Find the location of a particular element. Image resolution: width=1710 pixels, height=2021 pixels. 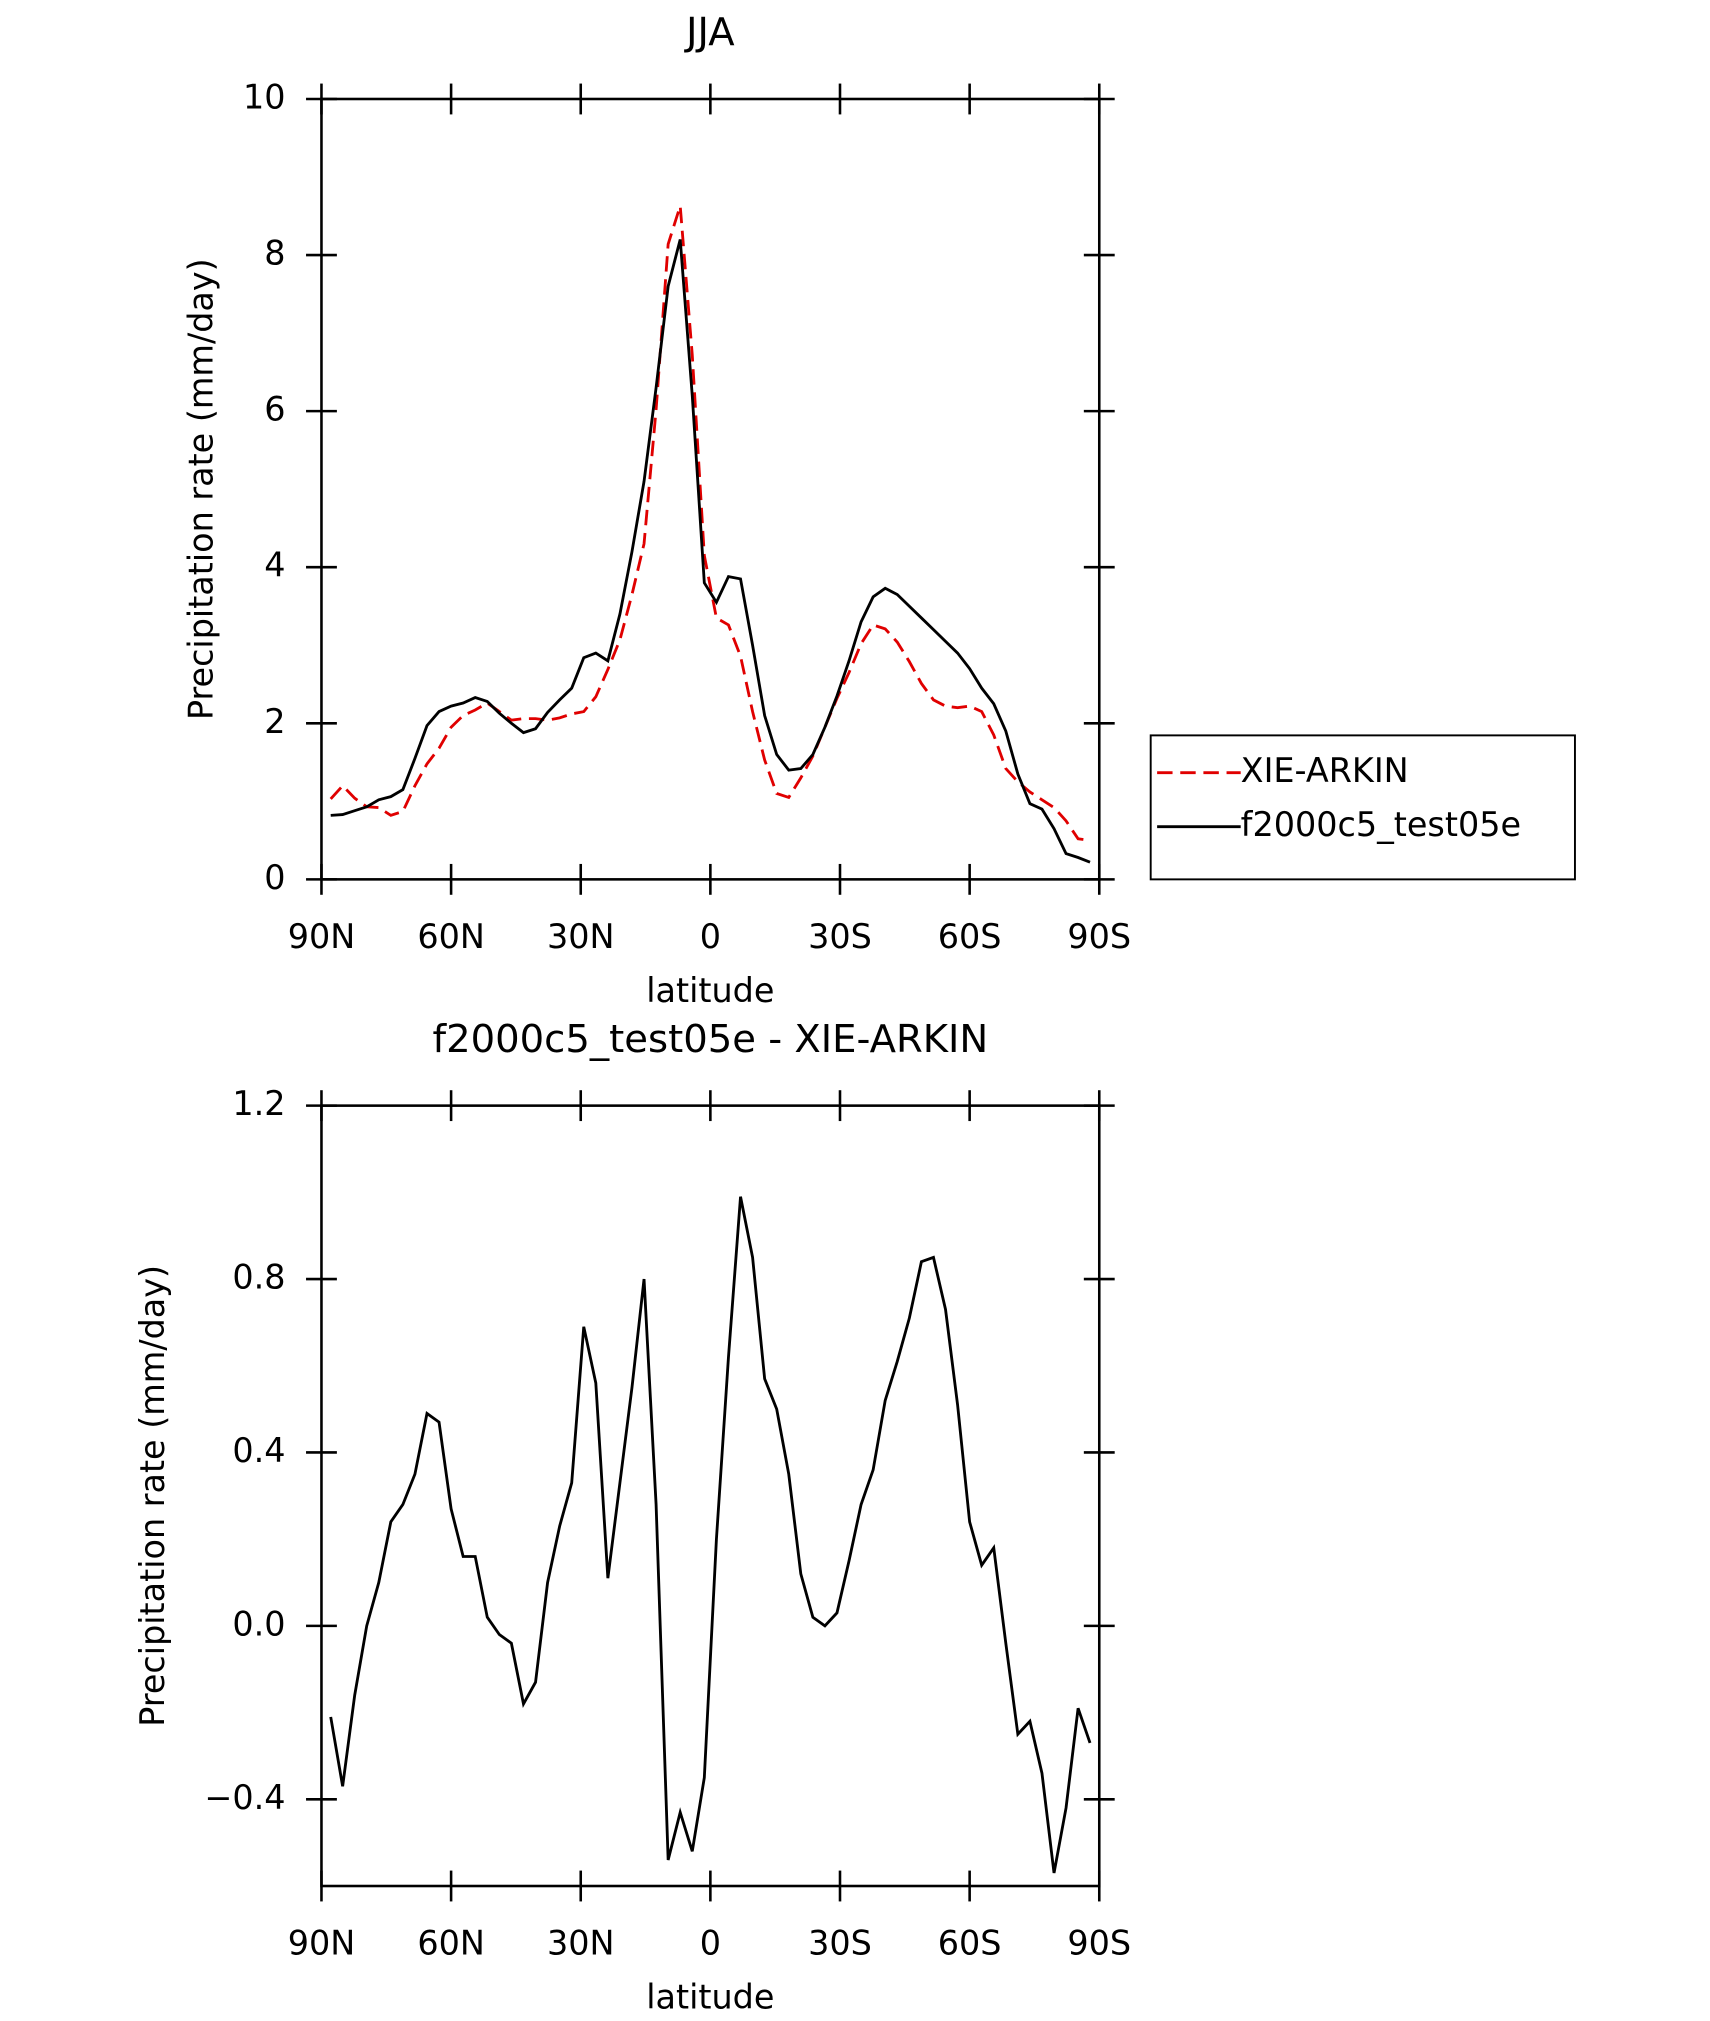

y-tick-label: 6 is located at coordinates (274, 409).